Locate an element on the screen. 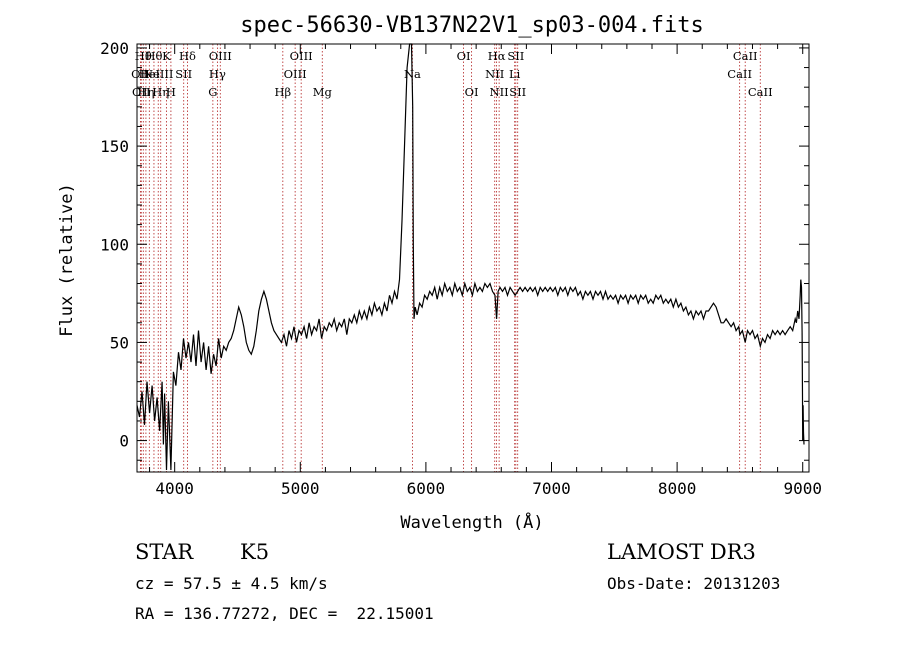  y-tick-label: 0 is located at coordinates (124, 441).